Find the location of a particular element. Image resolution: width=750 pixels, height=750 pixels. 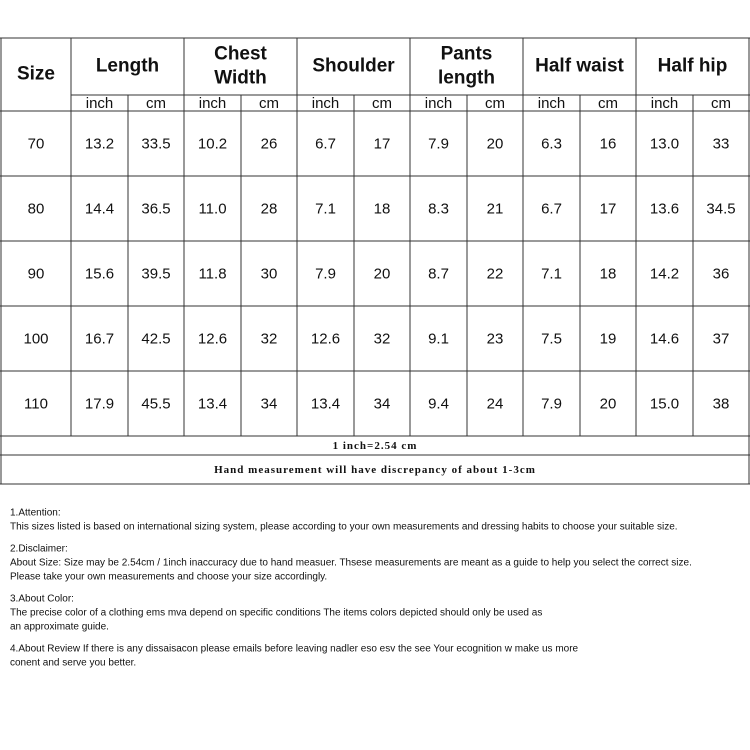

cell: 14.2 is located at coordinates (664, 273).